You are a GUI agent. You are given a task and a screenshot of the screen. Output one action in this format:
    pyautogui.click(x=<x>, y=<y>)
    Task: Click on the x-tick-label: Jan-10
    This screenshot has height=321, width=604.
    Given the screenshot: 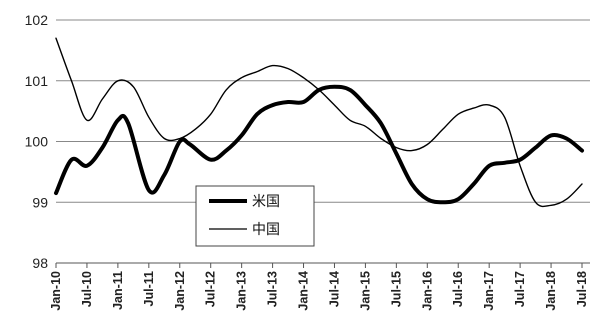 What is the action you would take?
    pyautogui.click(x=56, y=291)
    